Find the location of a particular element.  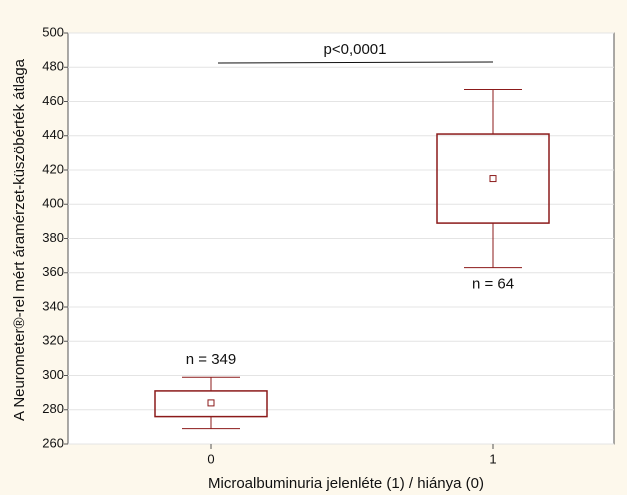

y-tick-label: 280 is located at coordinates (53, 408).